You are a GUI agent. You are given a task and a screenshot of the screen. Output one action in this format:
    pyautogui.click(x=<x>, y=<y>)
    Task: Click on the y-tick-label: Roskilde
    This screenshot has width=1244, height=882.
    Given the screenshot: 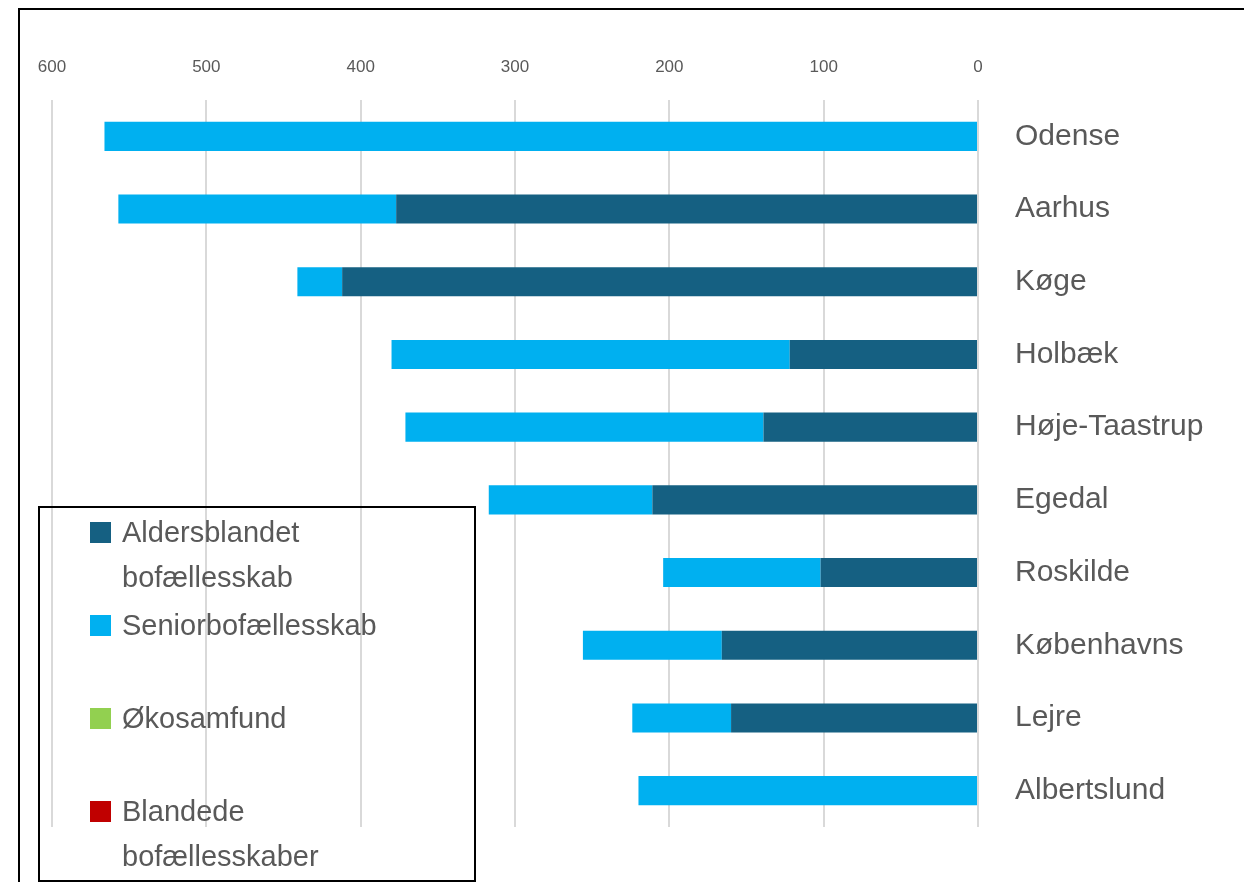 What is the action you would take?
    pyautogui.click(x=1073, y=570)
    